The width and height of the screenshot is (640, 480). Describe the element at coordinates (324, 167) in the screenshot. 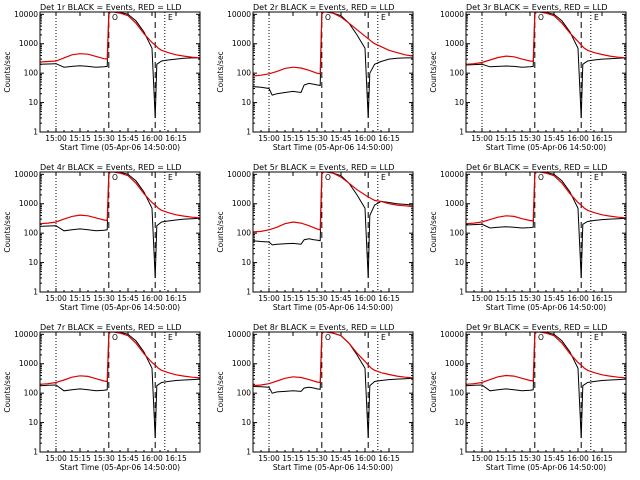

I see `plot-title: Det 5r BLACK = Events, RED = LLD` at that location.